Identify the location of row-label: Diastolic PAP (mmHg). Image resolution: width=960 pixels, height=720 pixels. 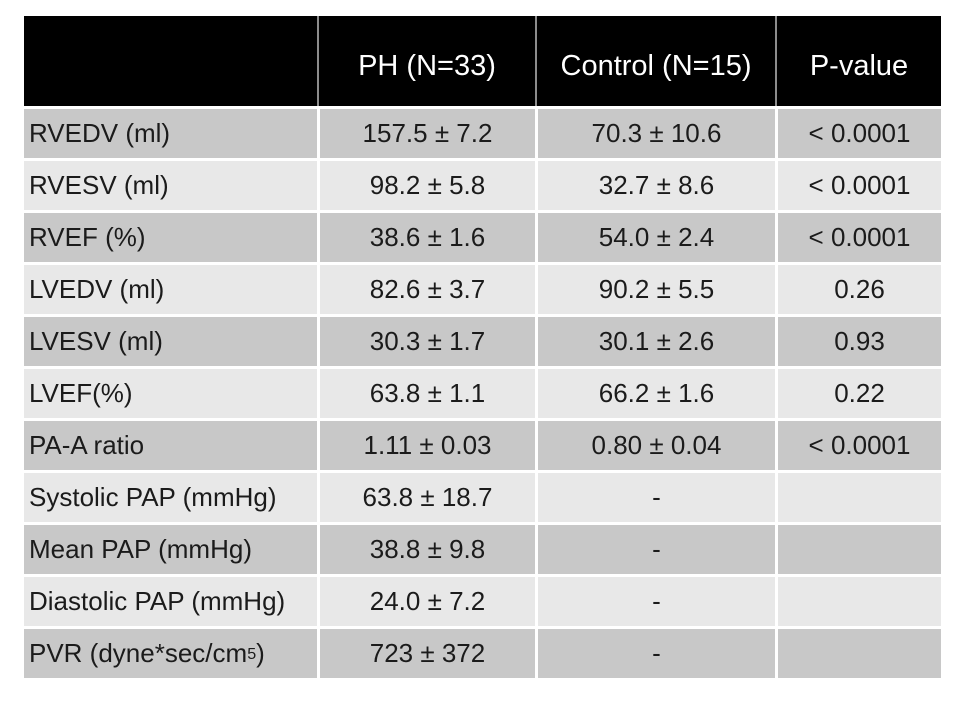
(170, 601).